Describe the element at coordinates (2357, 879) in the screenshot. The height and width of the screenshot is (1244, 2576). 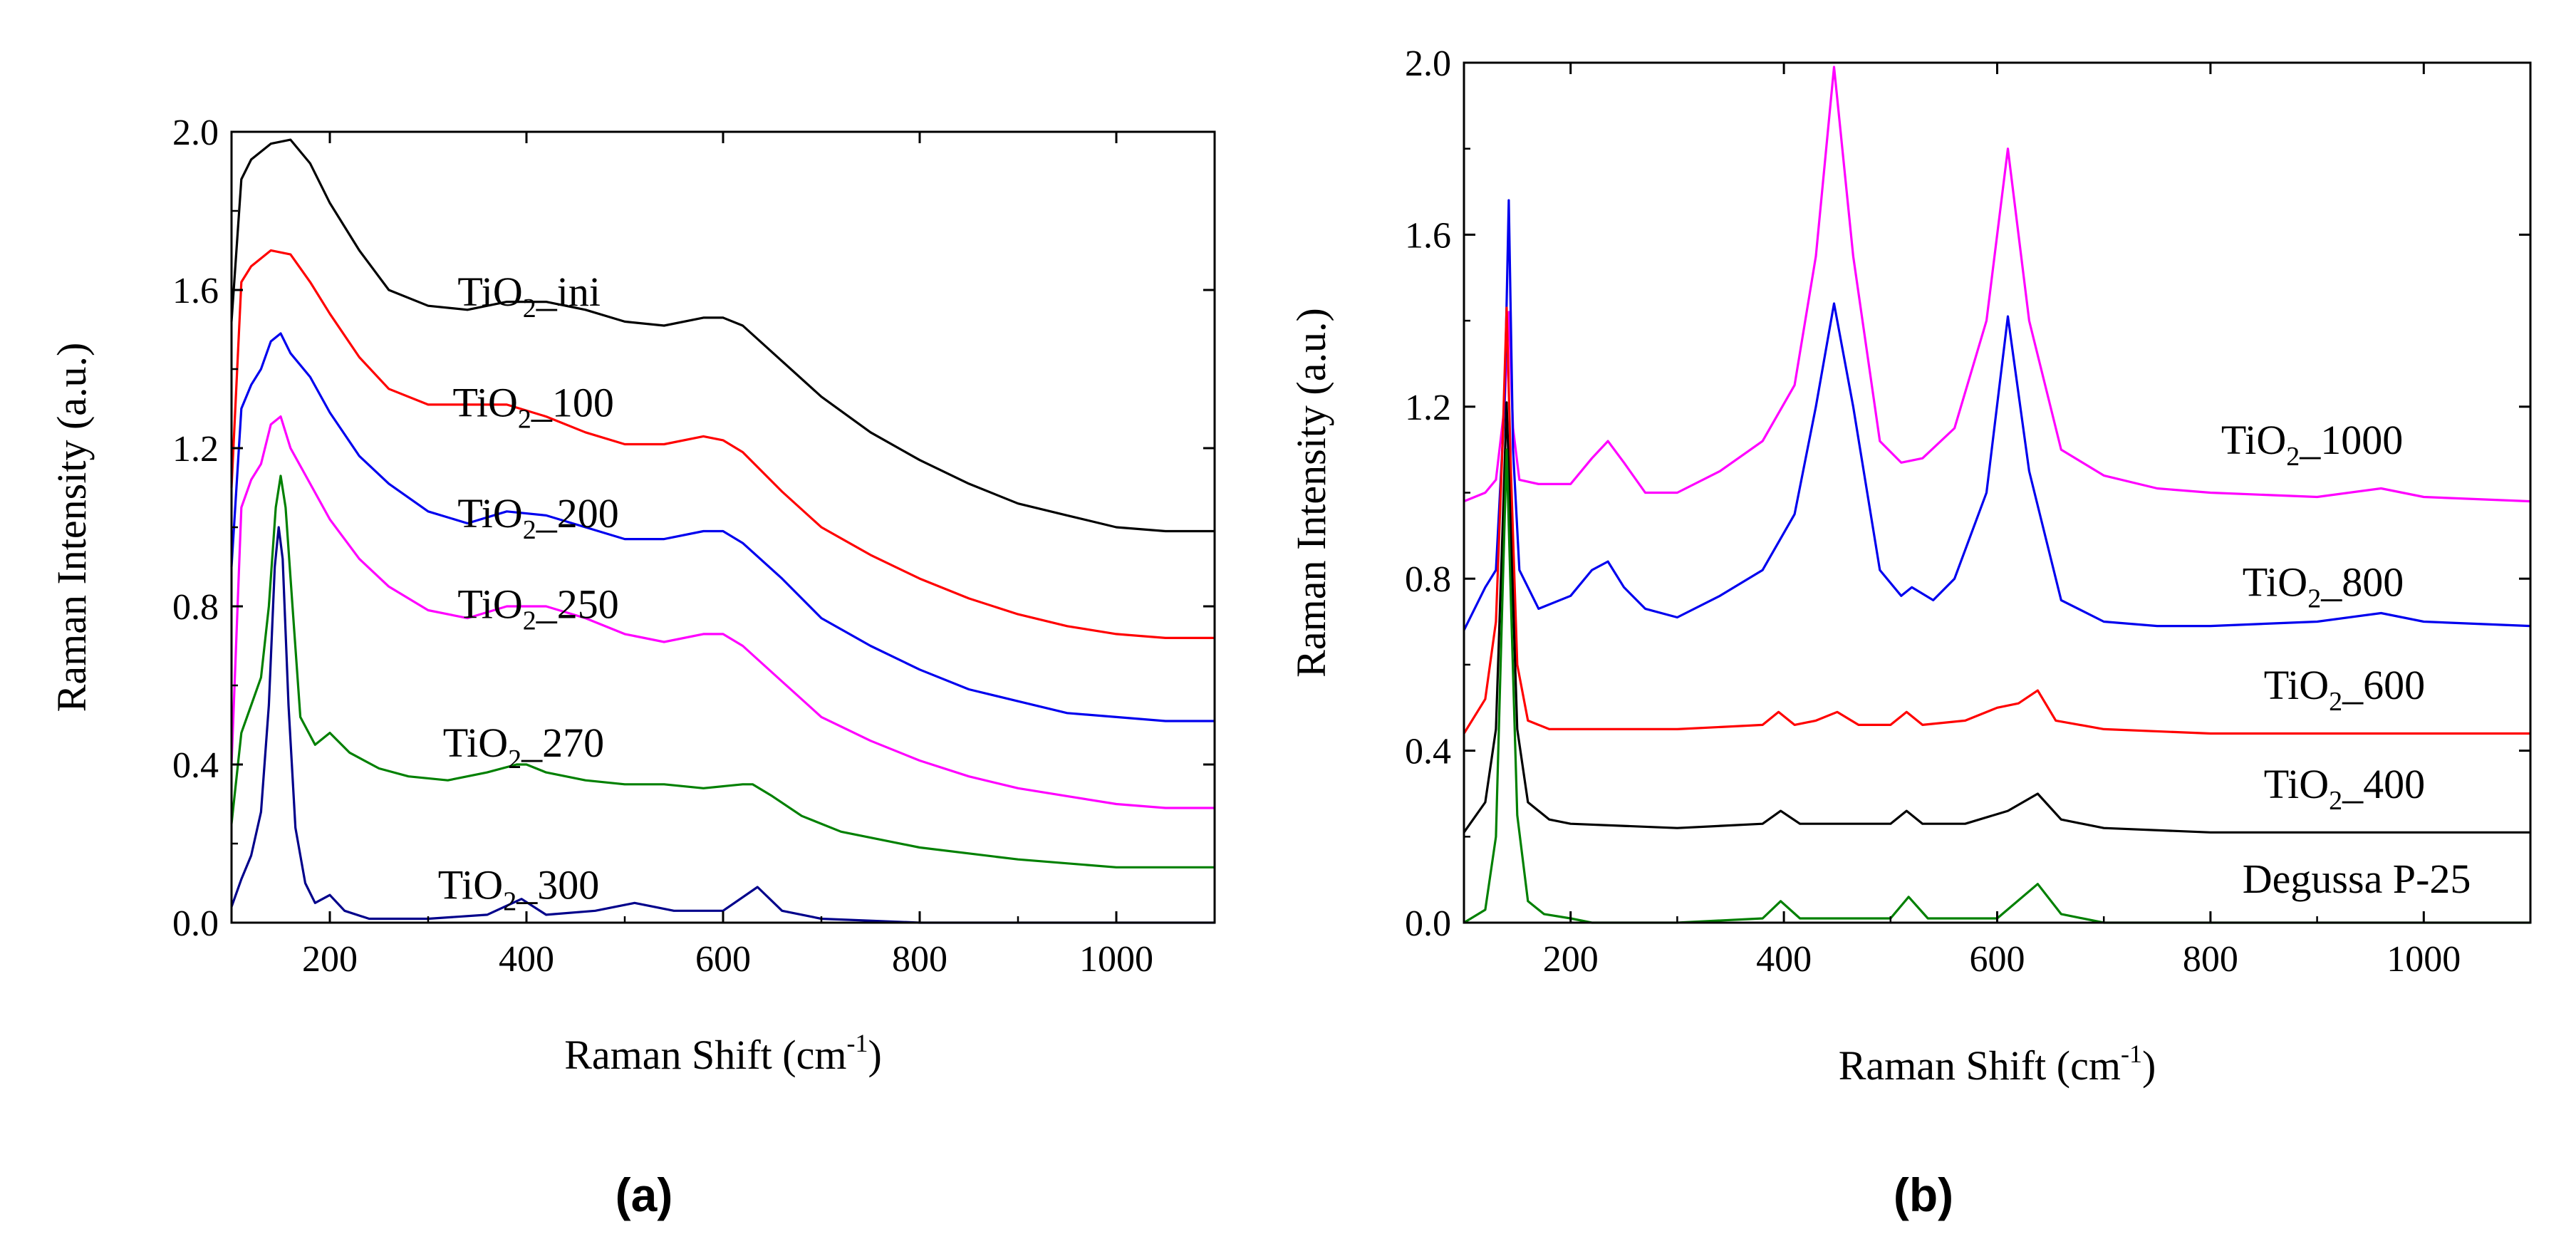
I see `series-label: Degussa P-25` at that location.